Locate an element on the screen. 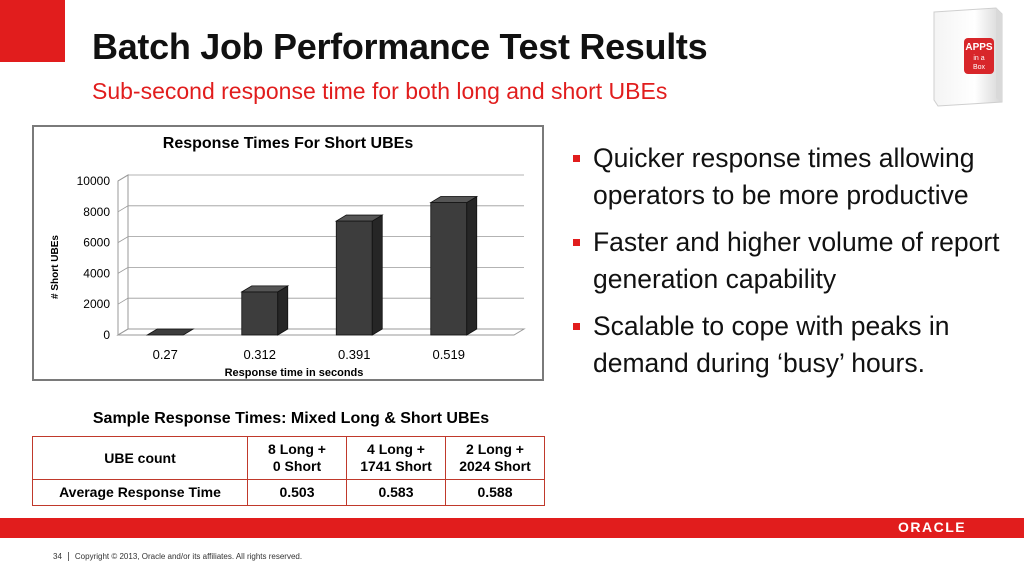 The width and height of the screenshot is (1024, 576). table-cell: 0.503 is located at coordinates (297, 492).